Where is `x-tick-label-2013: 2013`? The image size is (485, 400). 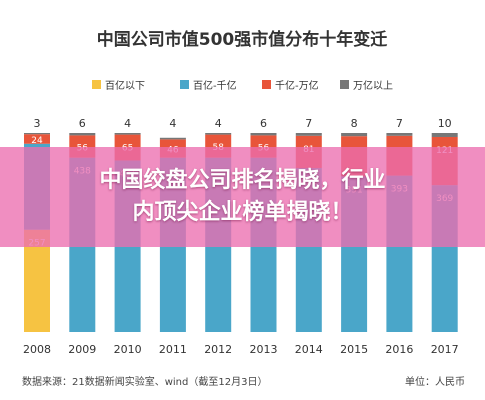
x-tick-label-2013: 2013 is located at coordinates (264, 349).